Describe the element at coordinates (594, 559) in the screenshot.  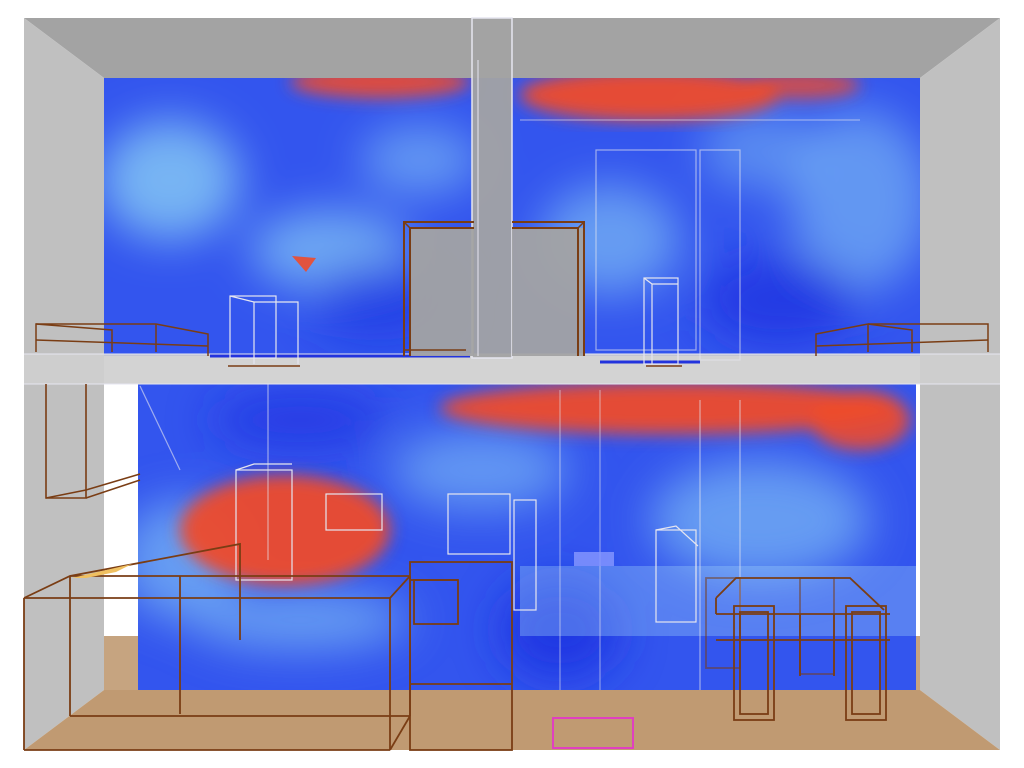
I see `small-box` at that location.